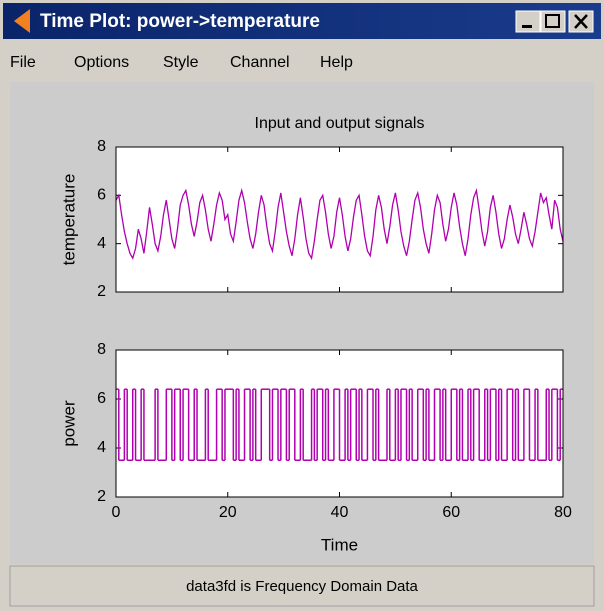  What do you see at coordinates (228, 512) in the screenshot?
I see `x-tick-label: 20` at bounding box center [228, 512].